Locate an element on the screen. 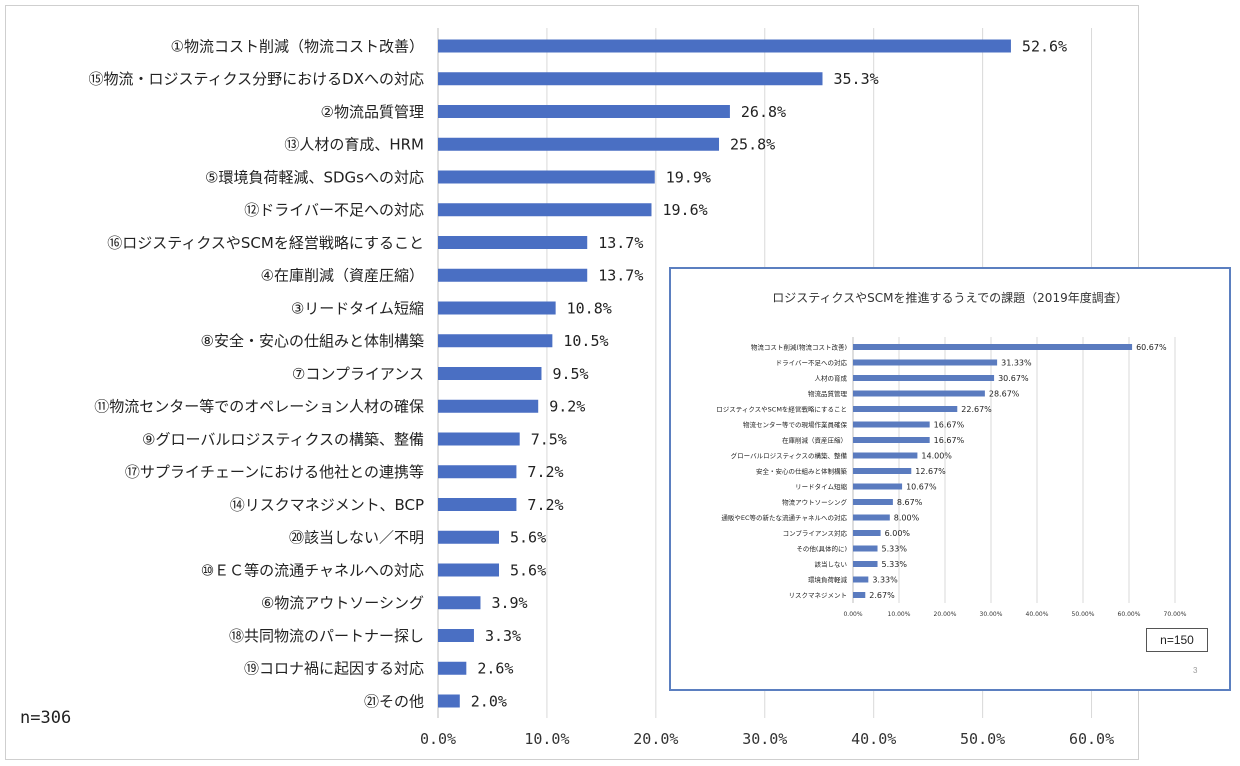 The height and width of the screenshot is (766, 1240). category-label: ①物流コスト削減（物流コスト改善） is located at coordinates (297, 46).